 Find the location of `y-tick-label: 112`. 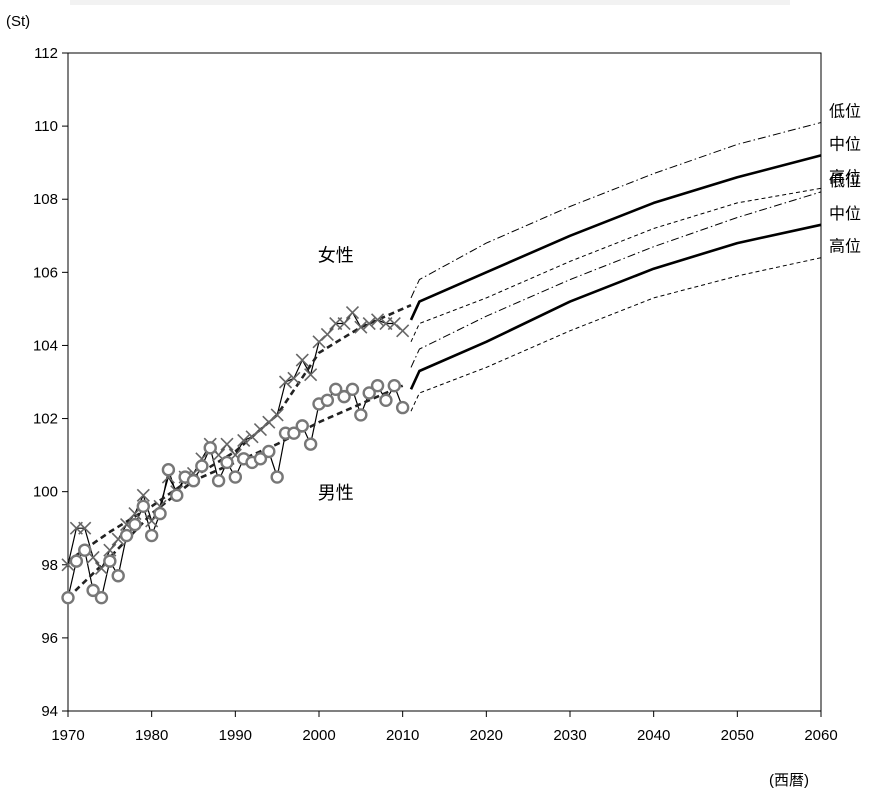

y-tick-label: 112 is located at coordinates (46, 53).